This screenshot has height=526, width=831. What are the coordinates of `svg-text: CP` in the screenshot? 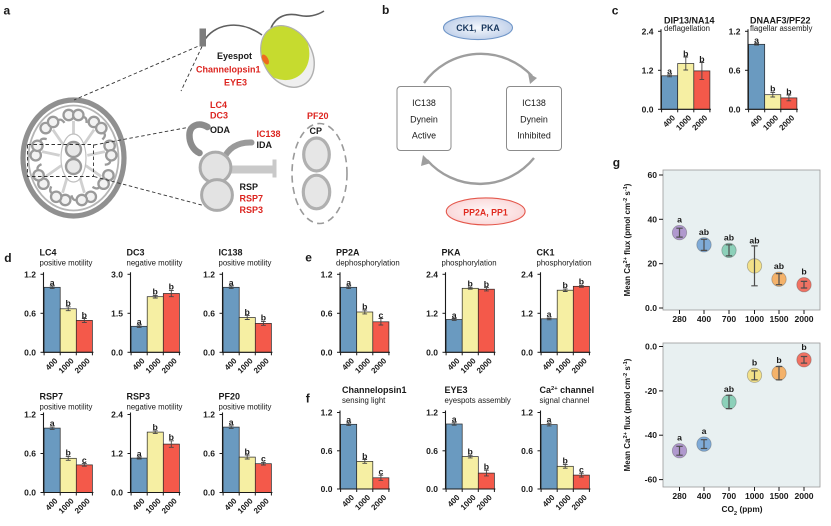 It's located at (316, 131).